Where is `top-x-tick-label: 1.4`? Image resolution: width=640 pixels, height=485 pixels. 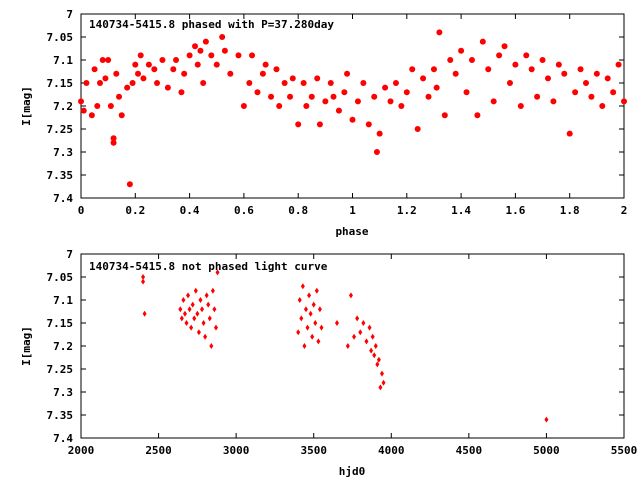
top-x-tick-label: 1.4 is located at coordinates (461, 210).